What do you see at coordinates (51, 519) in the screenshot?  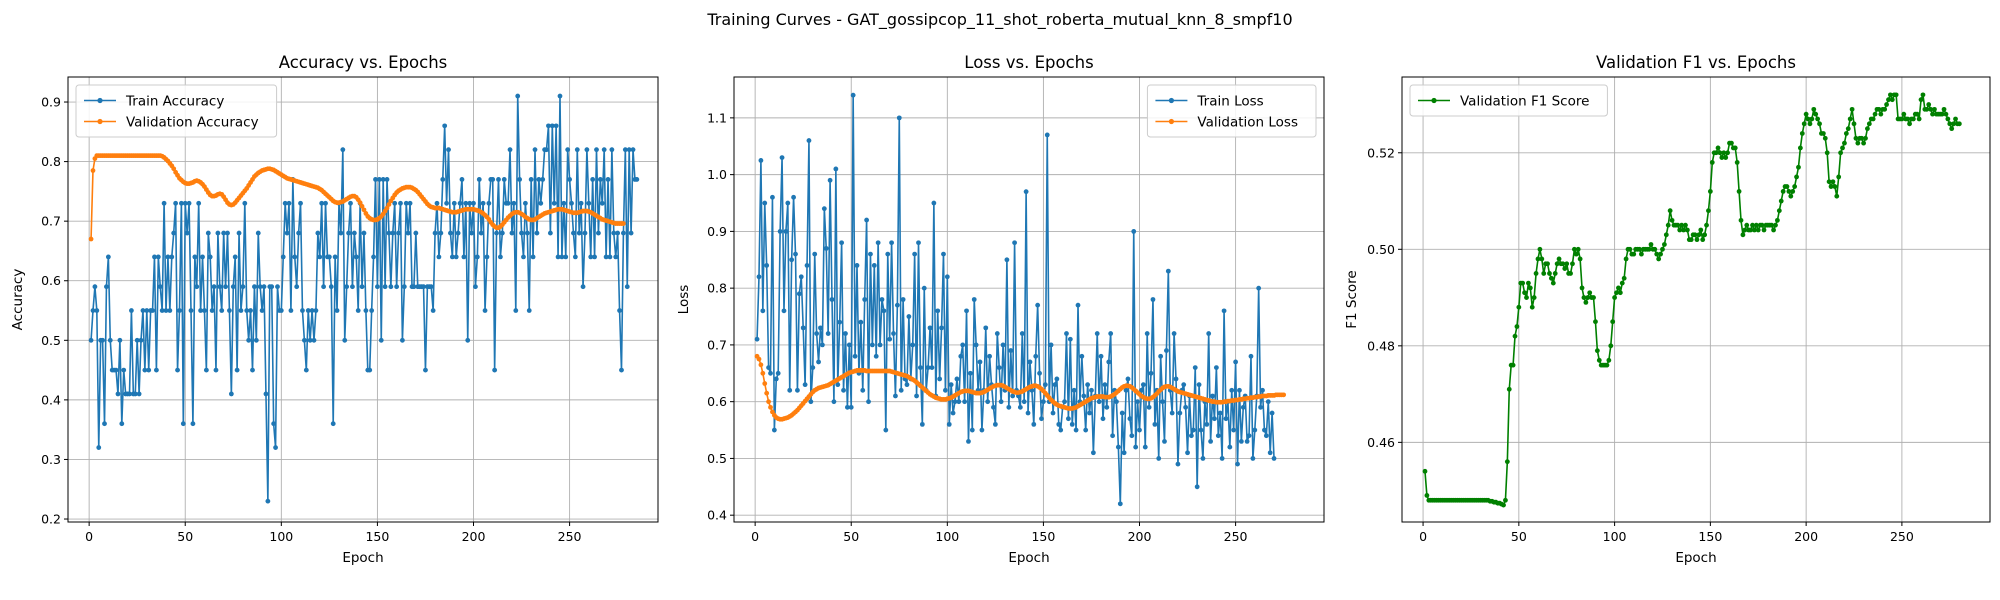 I see `y-tick-label: 0.2` at bounding box center [51, 519].